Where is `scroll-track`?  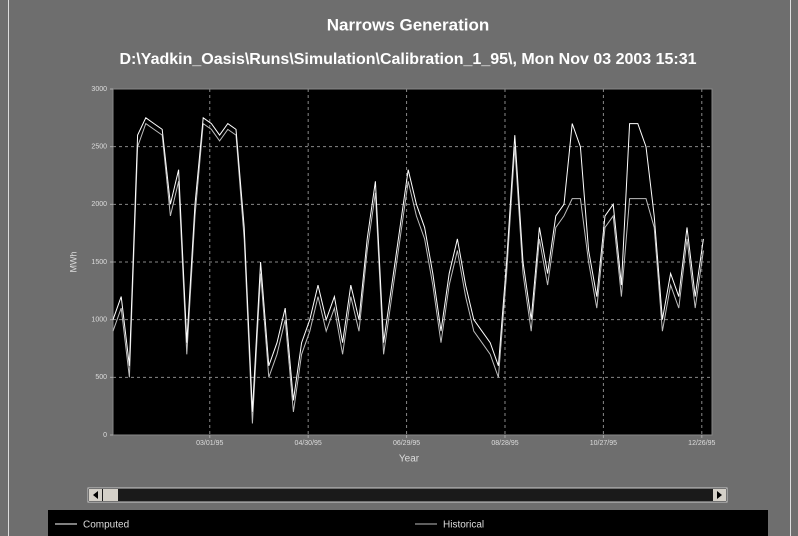 scroll-track is located at coordinates (407, 495).